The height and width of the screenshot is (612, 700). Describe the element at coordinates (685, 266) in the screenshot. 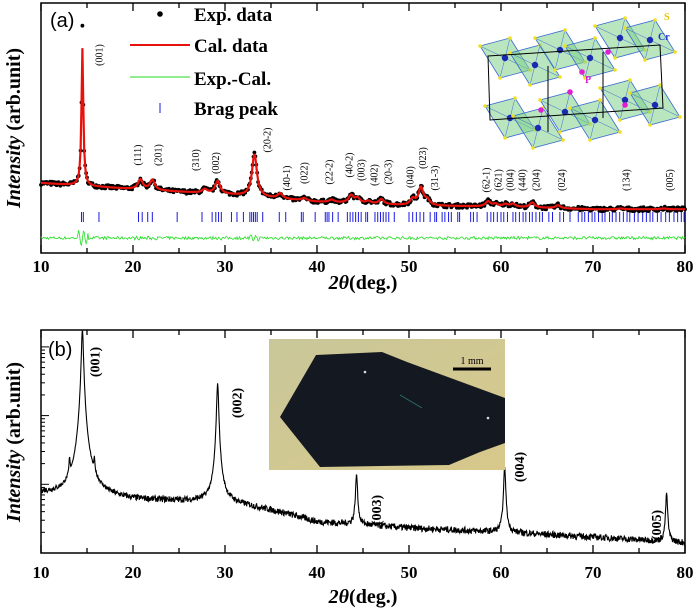

I see `x-tick-label: 80` at that location.